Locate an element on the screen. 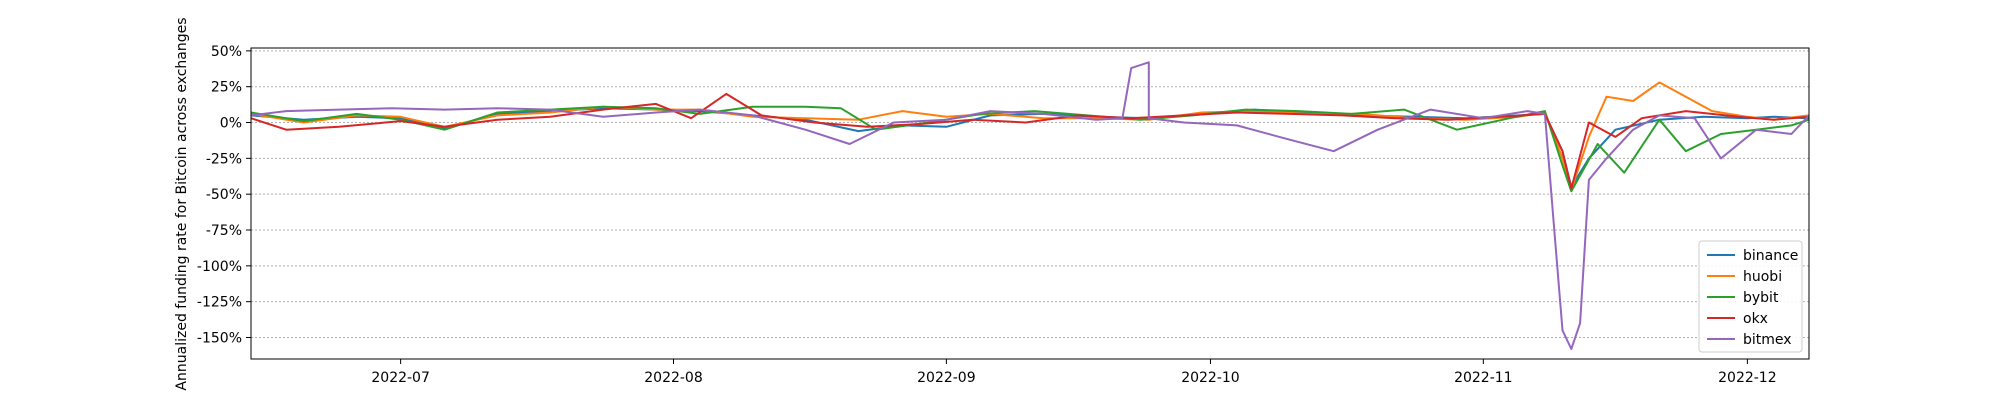 The image size is (2000, 400). x-tick-label: 2022-08 is located at coordinates (673, 378).